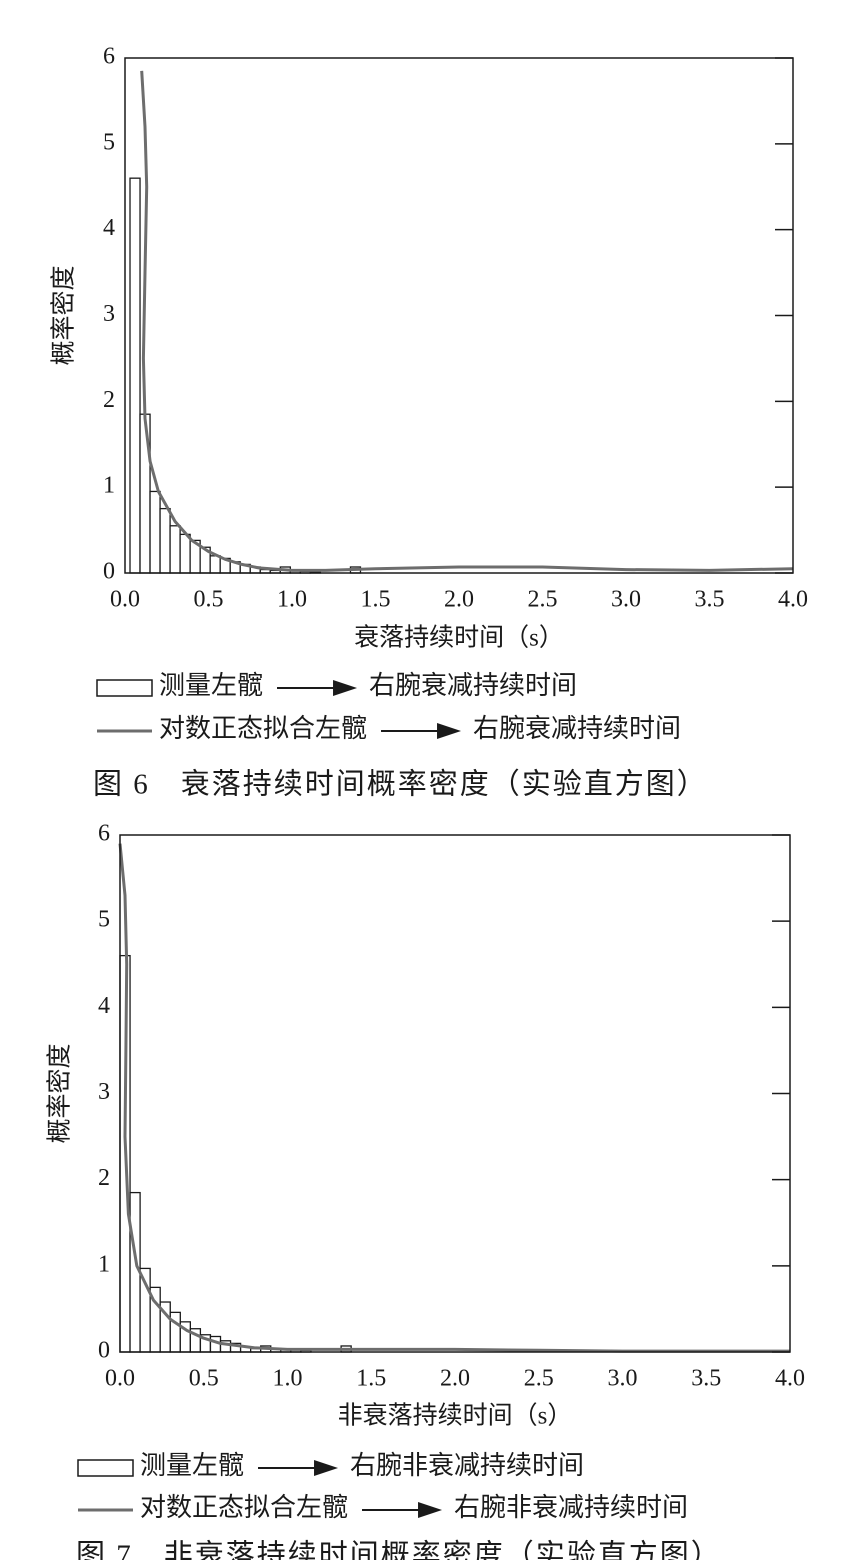  I want to click on figure-caption: 图 7 非衰落持续时间概率密度（实验直方图）, so click(399, 1549).